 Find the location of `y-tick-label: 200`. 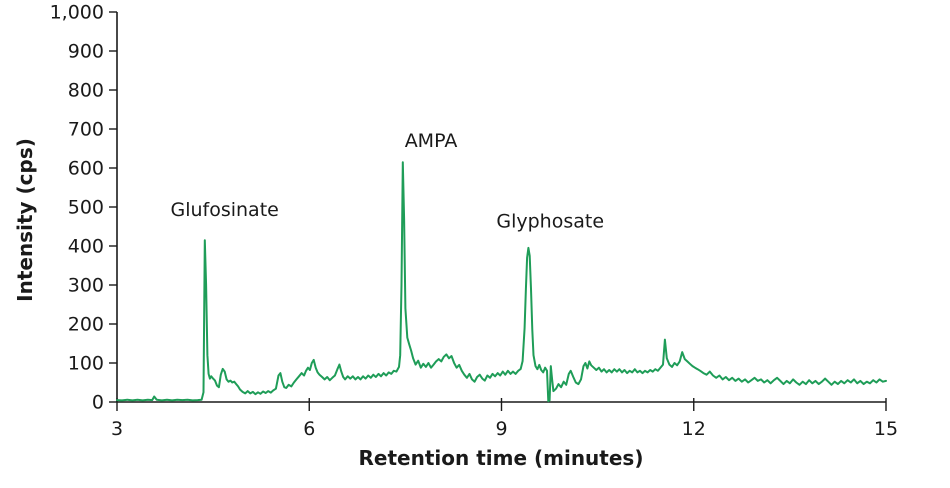

y-tick-label: 200 is located at coordinates (86, 325).